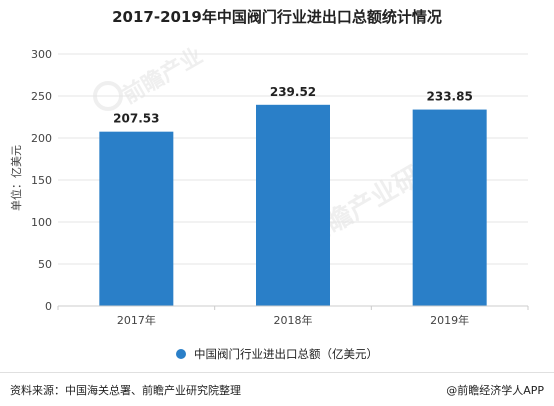  Describe the element at coordinates (449, 320) in the screenshot. I see `x-tick-label: 2019年` at that location.